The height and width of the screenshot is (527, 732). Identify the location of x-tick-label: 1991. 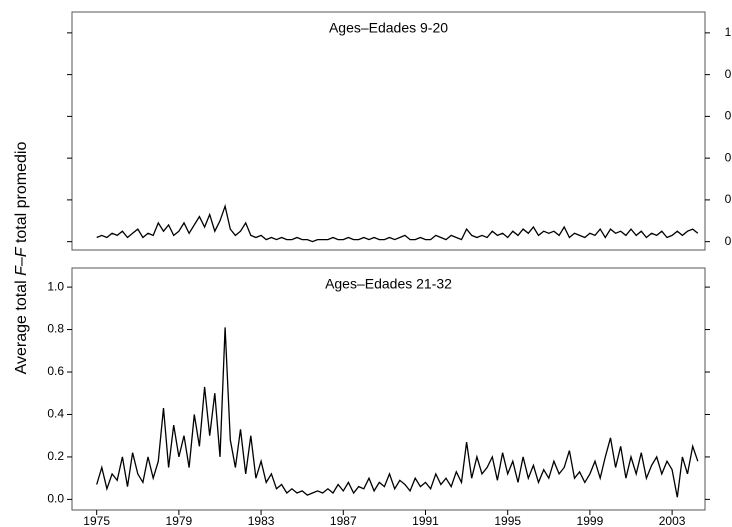
(425, 520).